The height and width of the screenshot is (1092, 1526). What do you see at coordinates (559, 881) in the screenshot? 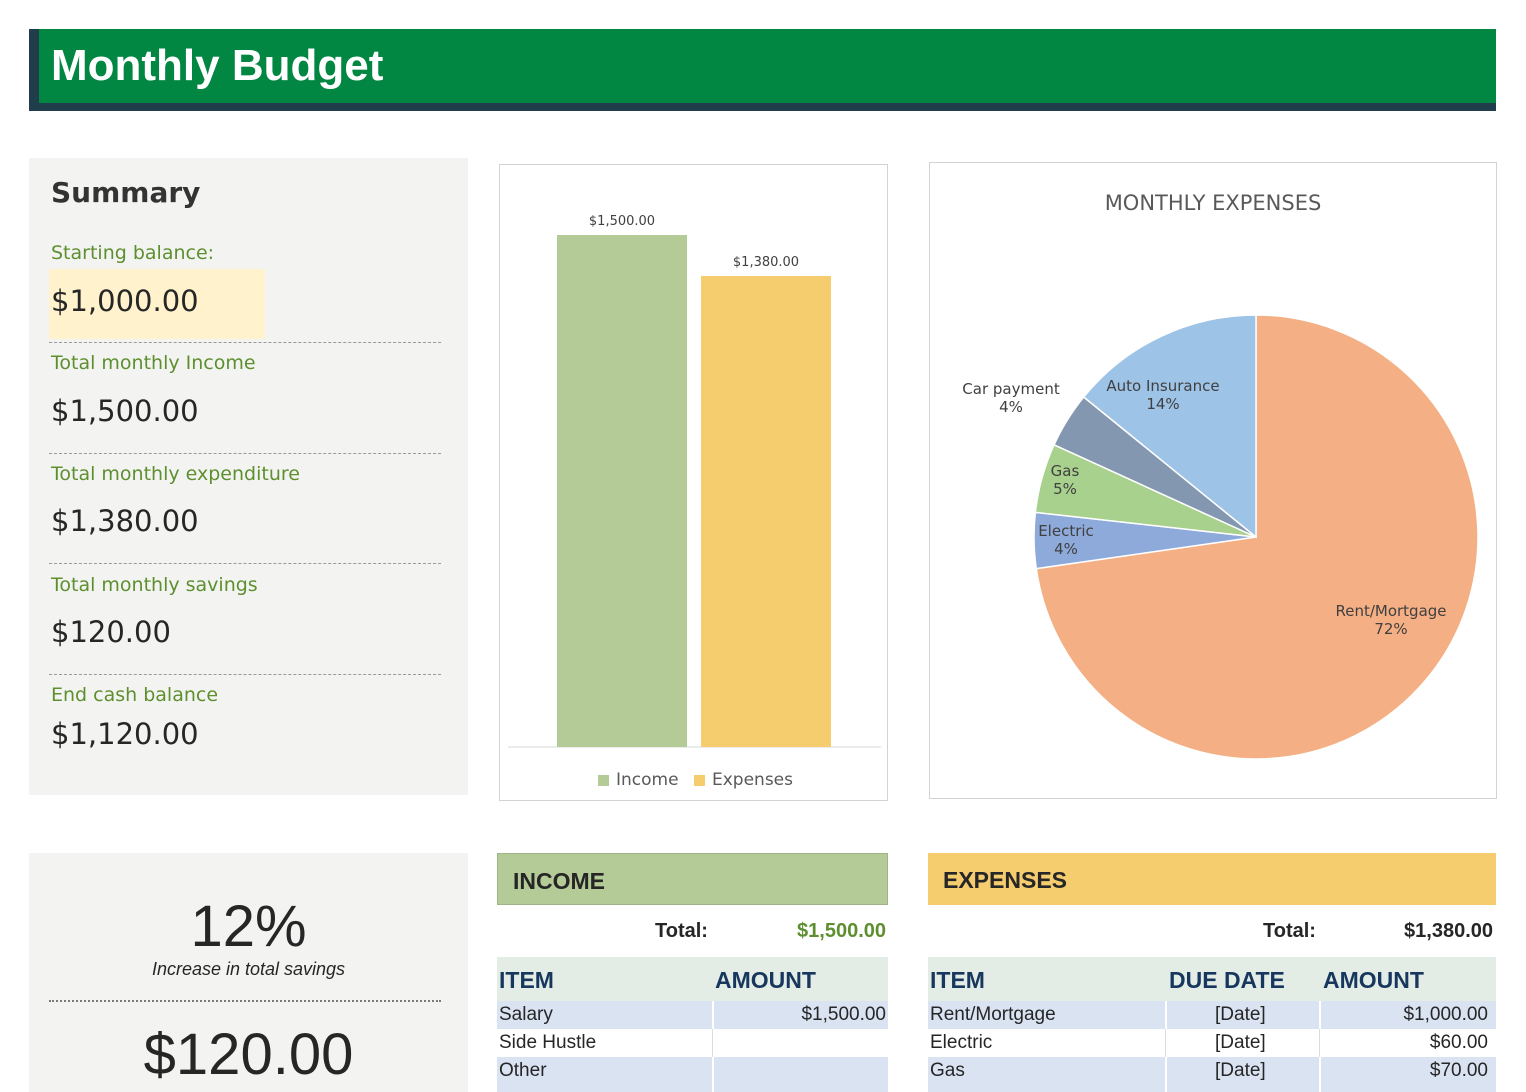
I see `income-table-title: INCOME` at bounding box center [559, 881].